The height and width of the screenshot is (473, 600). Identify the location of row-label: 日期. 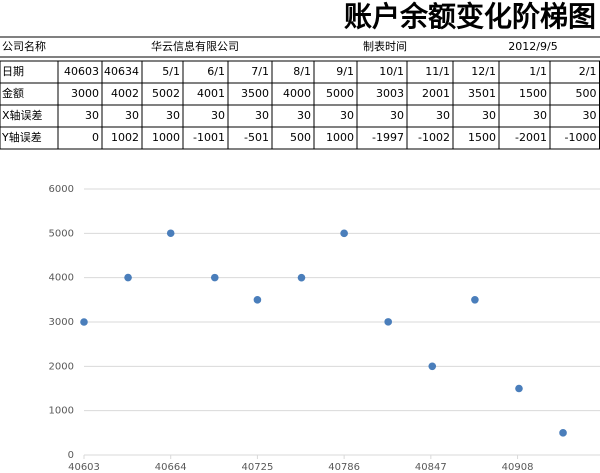
(13, 71).